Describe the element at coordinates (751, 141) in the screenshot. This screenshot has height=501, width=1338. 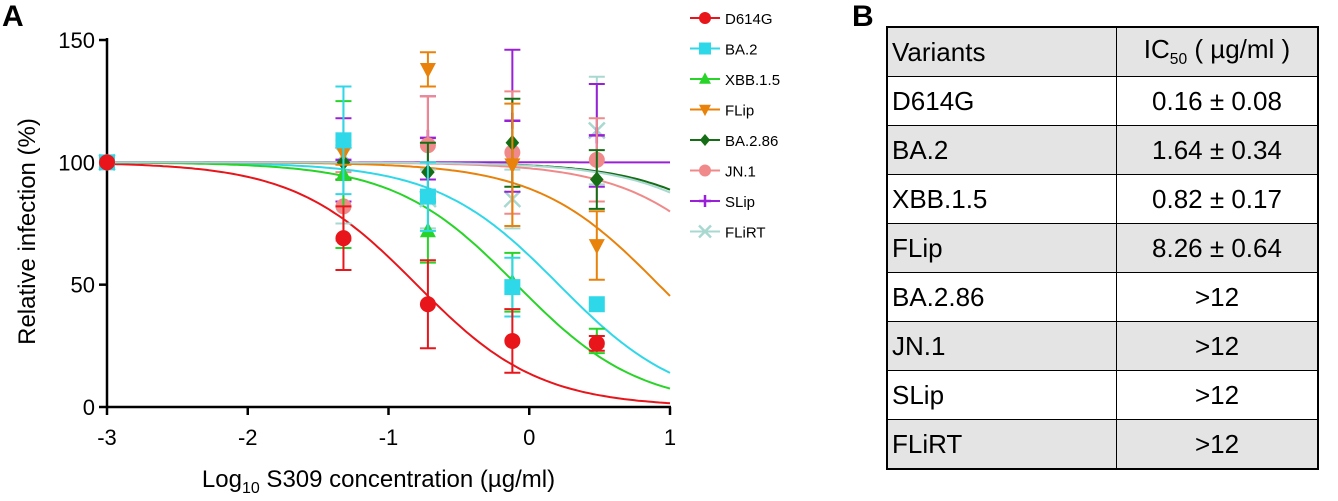
I see `legend-label: BA.2.86` at that location.